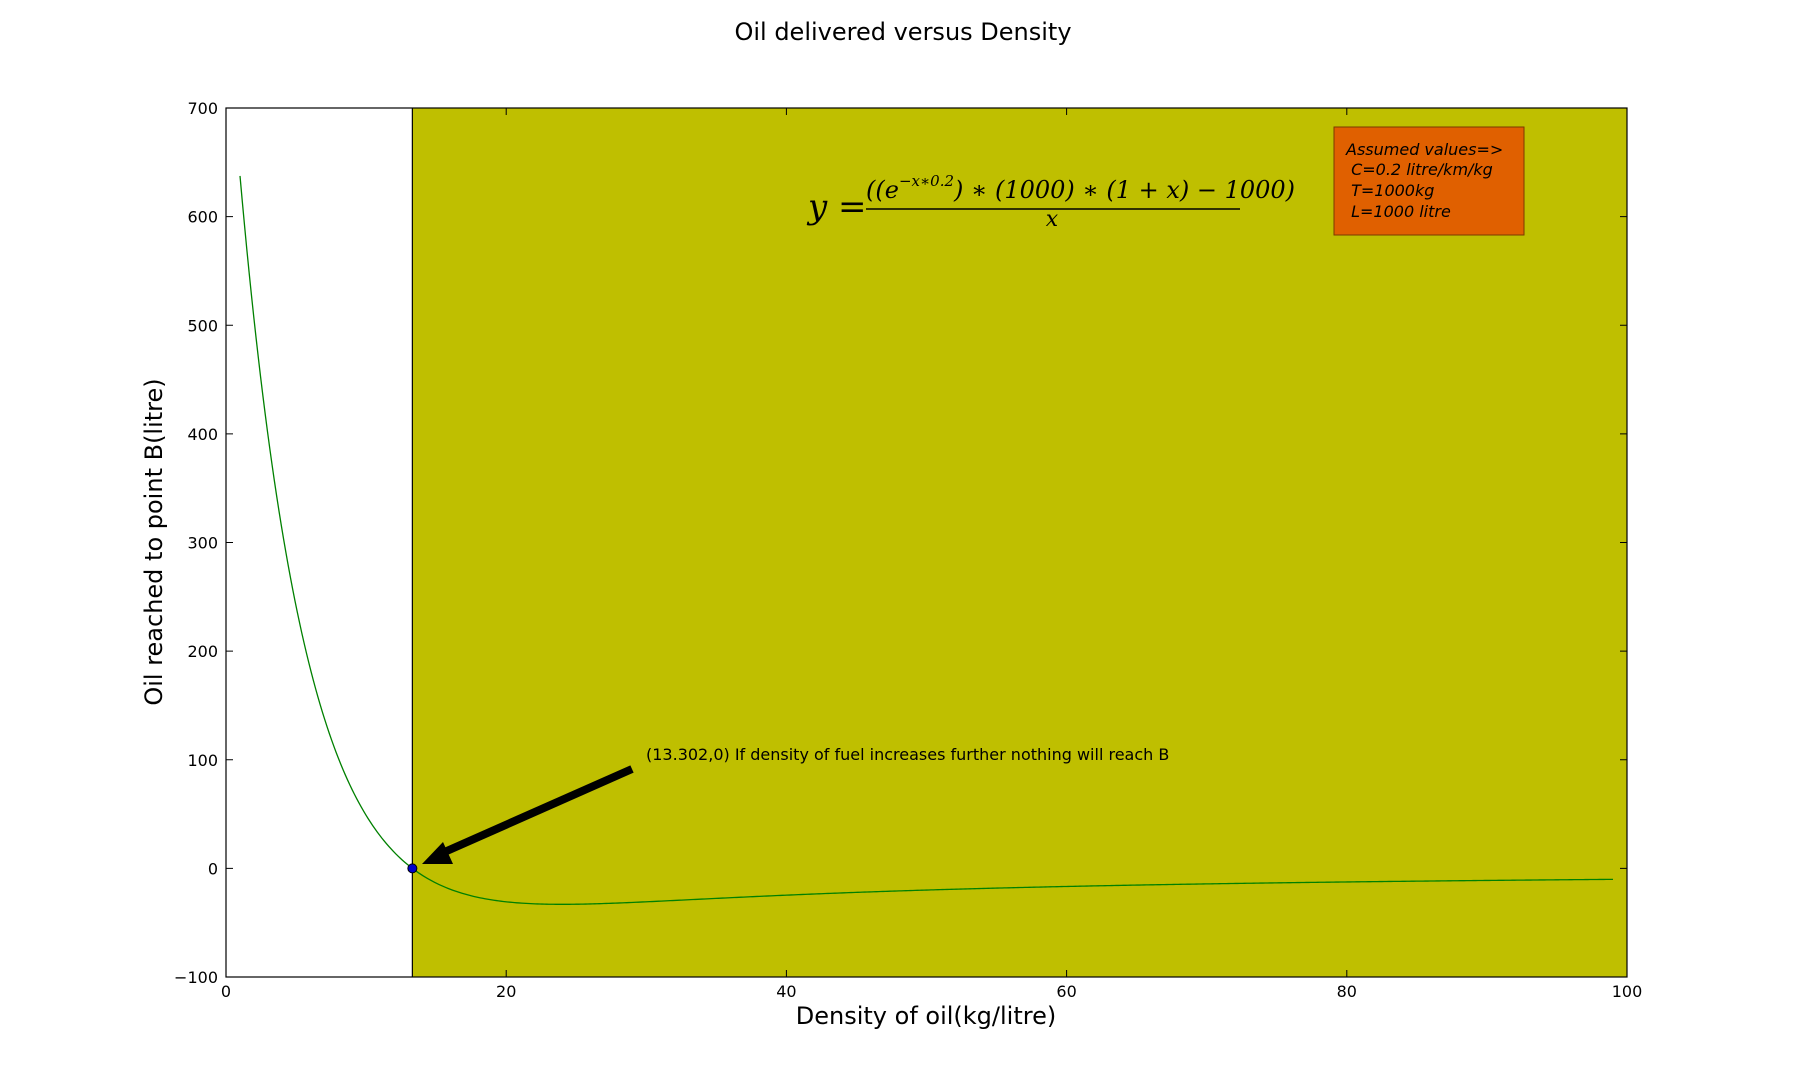 The height and width of the screenshot is (1080, 1800). Describe the element at coordinates (202, 760) in the screenshot. I see `y-tick-label: 100` at that location.